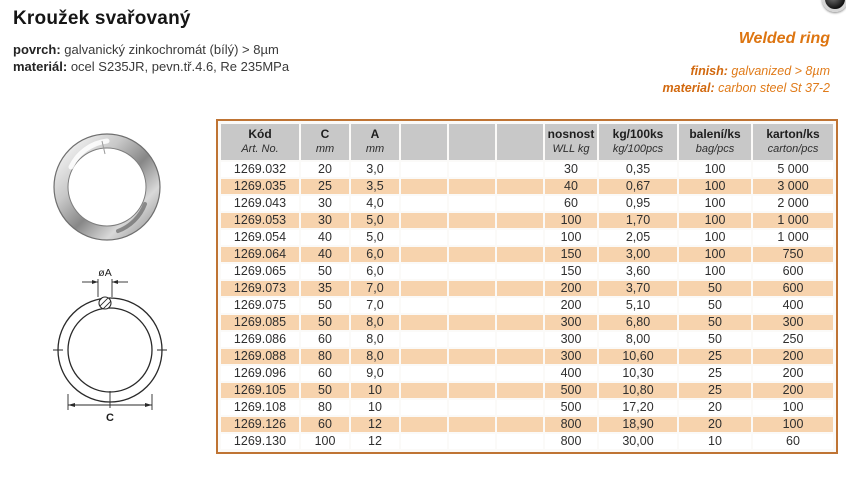 Image resolution: width=846 pixels, height=486 pixels. Describe the element at coordinates (260, 288) in the screenshot. I see `art-no-cell: 1269.073` at that location.